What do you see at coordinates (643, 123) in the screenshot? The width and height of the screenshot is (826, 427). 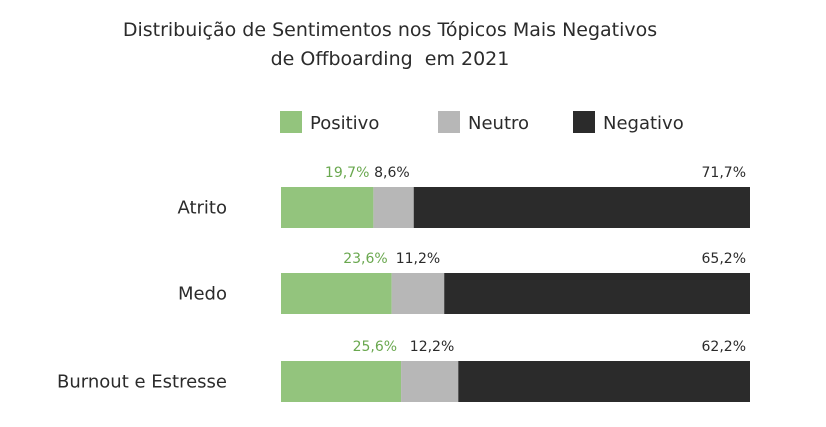 I see `legend-label-negativo: Negativo` at bounding box center [643, 123].